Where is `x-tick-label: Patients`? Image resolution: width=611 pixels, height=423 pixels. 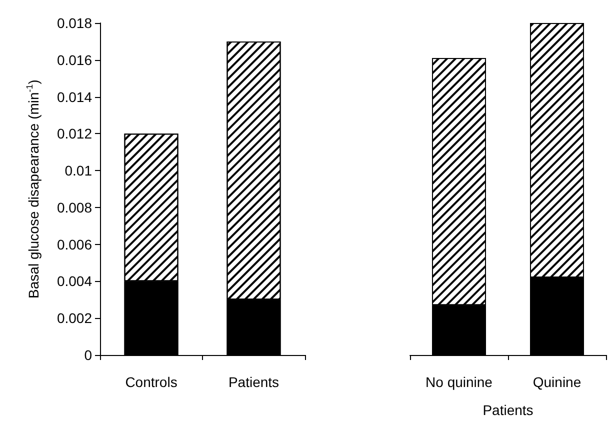 x-tick-label: Patients is located at coordinates (254, 382).